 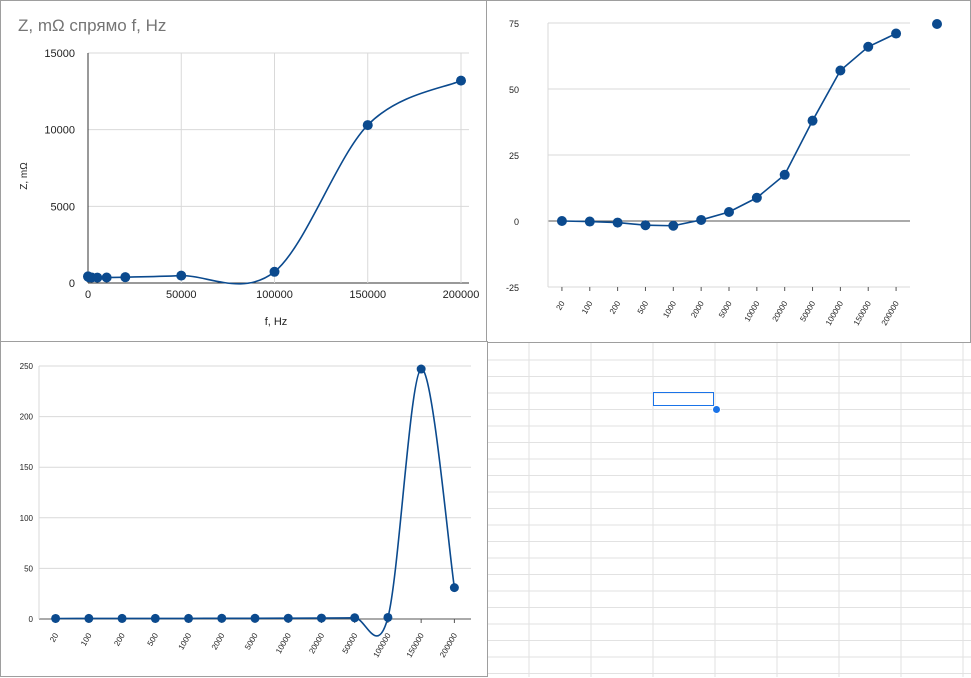 What do you see at coordinates (937, 24) in the screenshot?
I see `legend-marker` at bounding box center [937, 24].